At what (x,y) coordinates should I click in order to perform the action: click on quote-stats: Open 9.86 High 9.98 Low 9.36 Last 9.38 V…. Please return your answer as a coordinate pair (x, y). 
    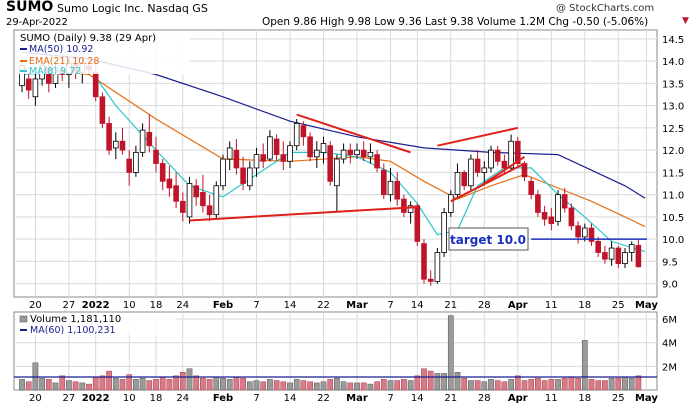
    Looking at the image, I should click on (455, 22).